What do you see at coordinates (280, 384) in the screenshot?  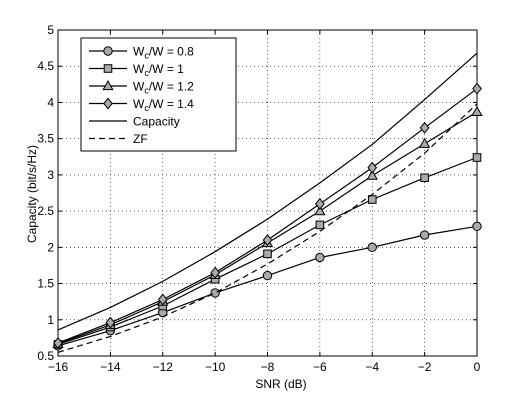 I see `x-axis-label: SNR (dB)` at bounding box center [280, 384].